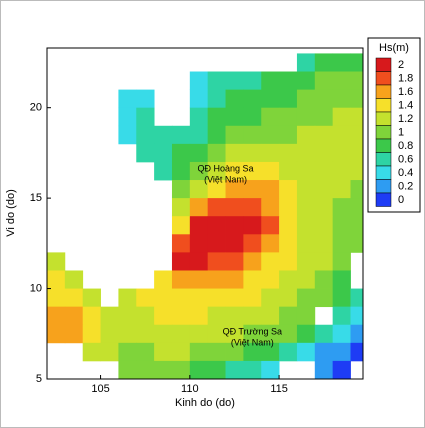  I want to click on x-axis-label: Kinh do (do), so click(205, 403).